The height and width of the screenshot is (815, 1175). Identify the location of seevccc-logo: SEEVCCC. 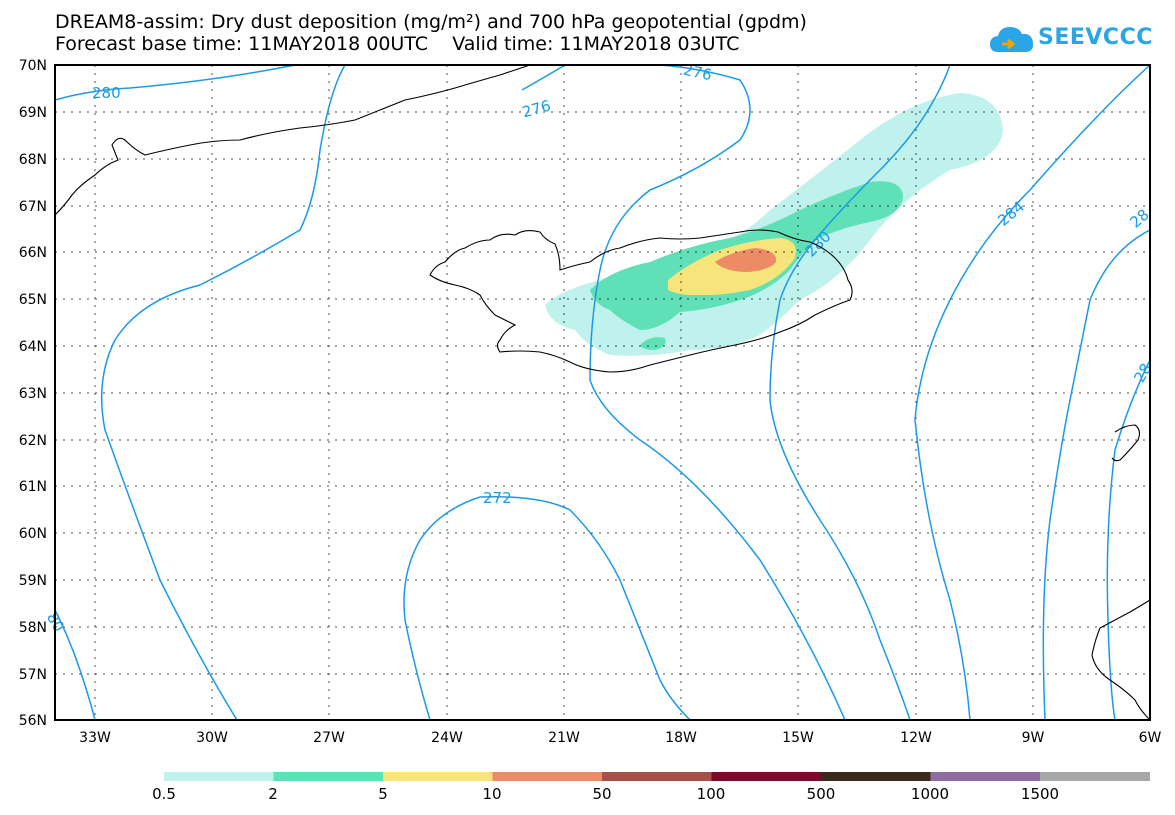
(1070, 39).